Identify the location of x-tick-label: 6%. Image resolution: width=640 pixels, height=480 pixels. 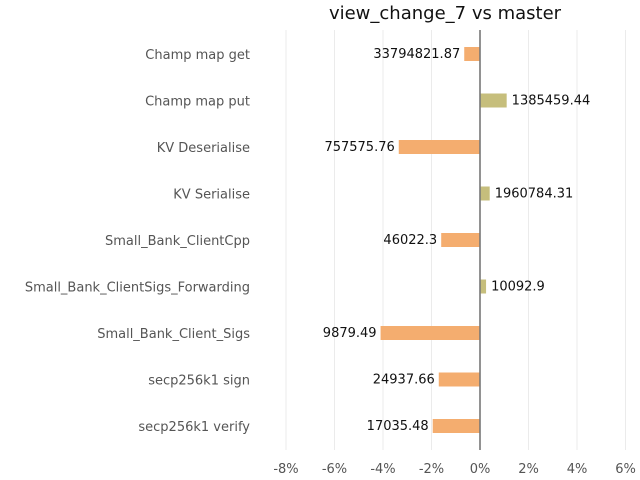
(625, 469).